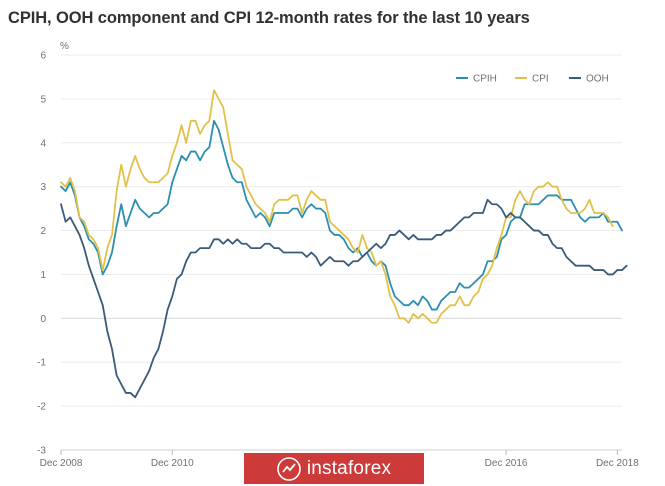 This screenshot has height=486, width=665. Describe the element at coordinates (43, 319) in the screenshot. I see `y-tick-label: 0` at that location.